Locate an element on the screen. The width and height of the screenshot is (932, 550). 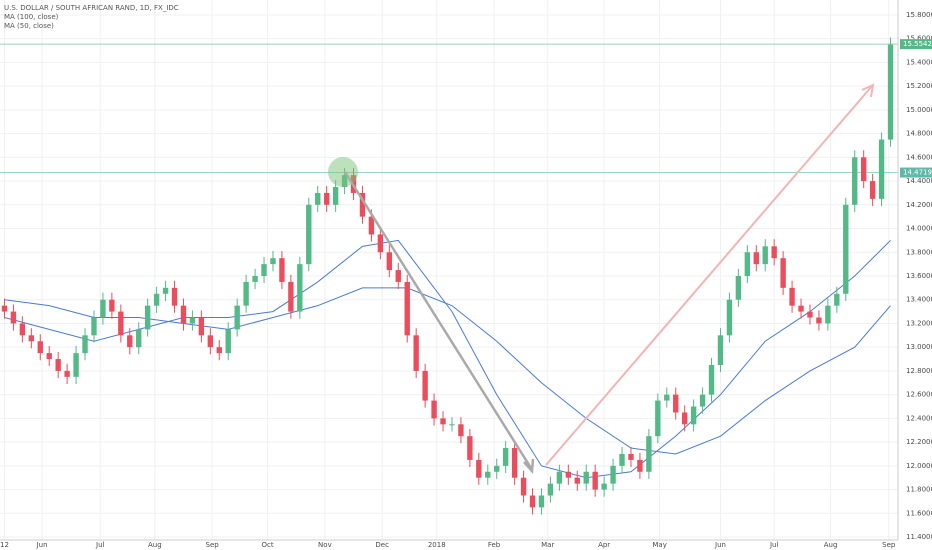
y-tick-label: 14.80000 is located at coordinates (919, 134).